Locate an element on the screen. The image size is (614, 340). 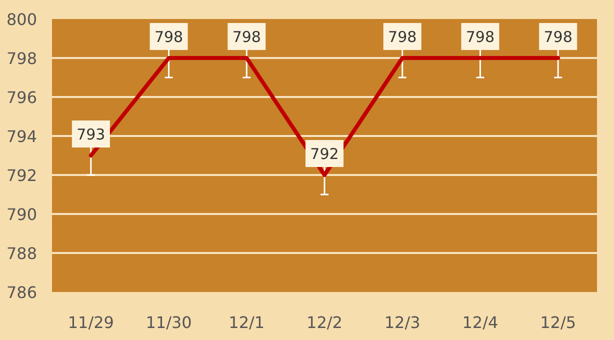
y-tick-label: 800 is located at coordinates (21, 19).